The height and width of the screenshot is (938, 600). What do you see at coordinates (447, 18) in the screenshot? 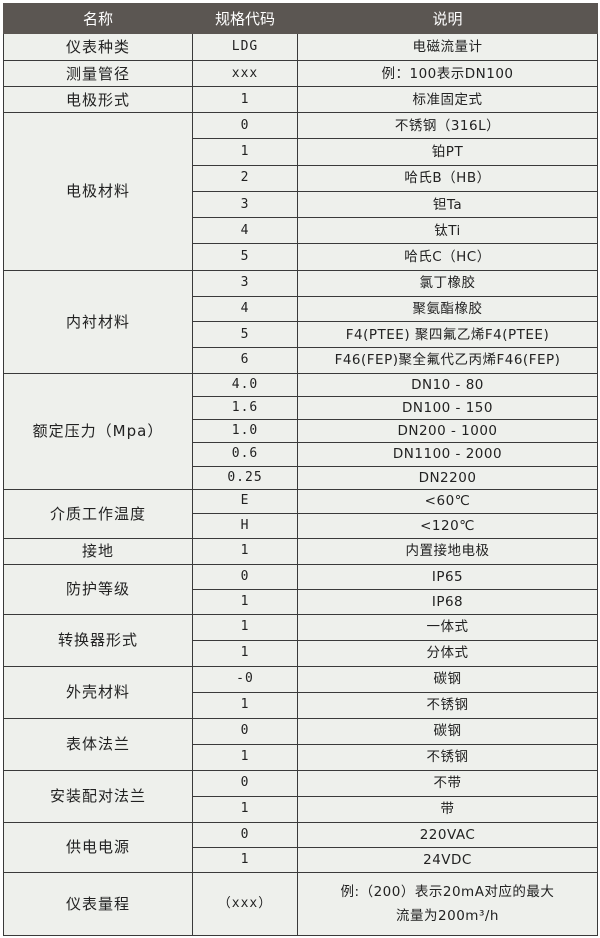
I see `header-desc: 说明` at bounding box center [447, 18].